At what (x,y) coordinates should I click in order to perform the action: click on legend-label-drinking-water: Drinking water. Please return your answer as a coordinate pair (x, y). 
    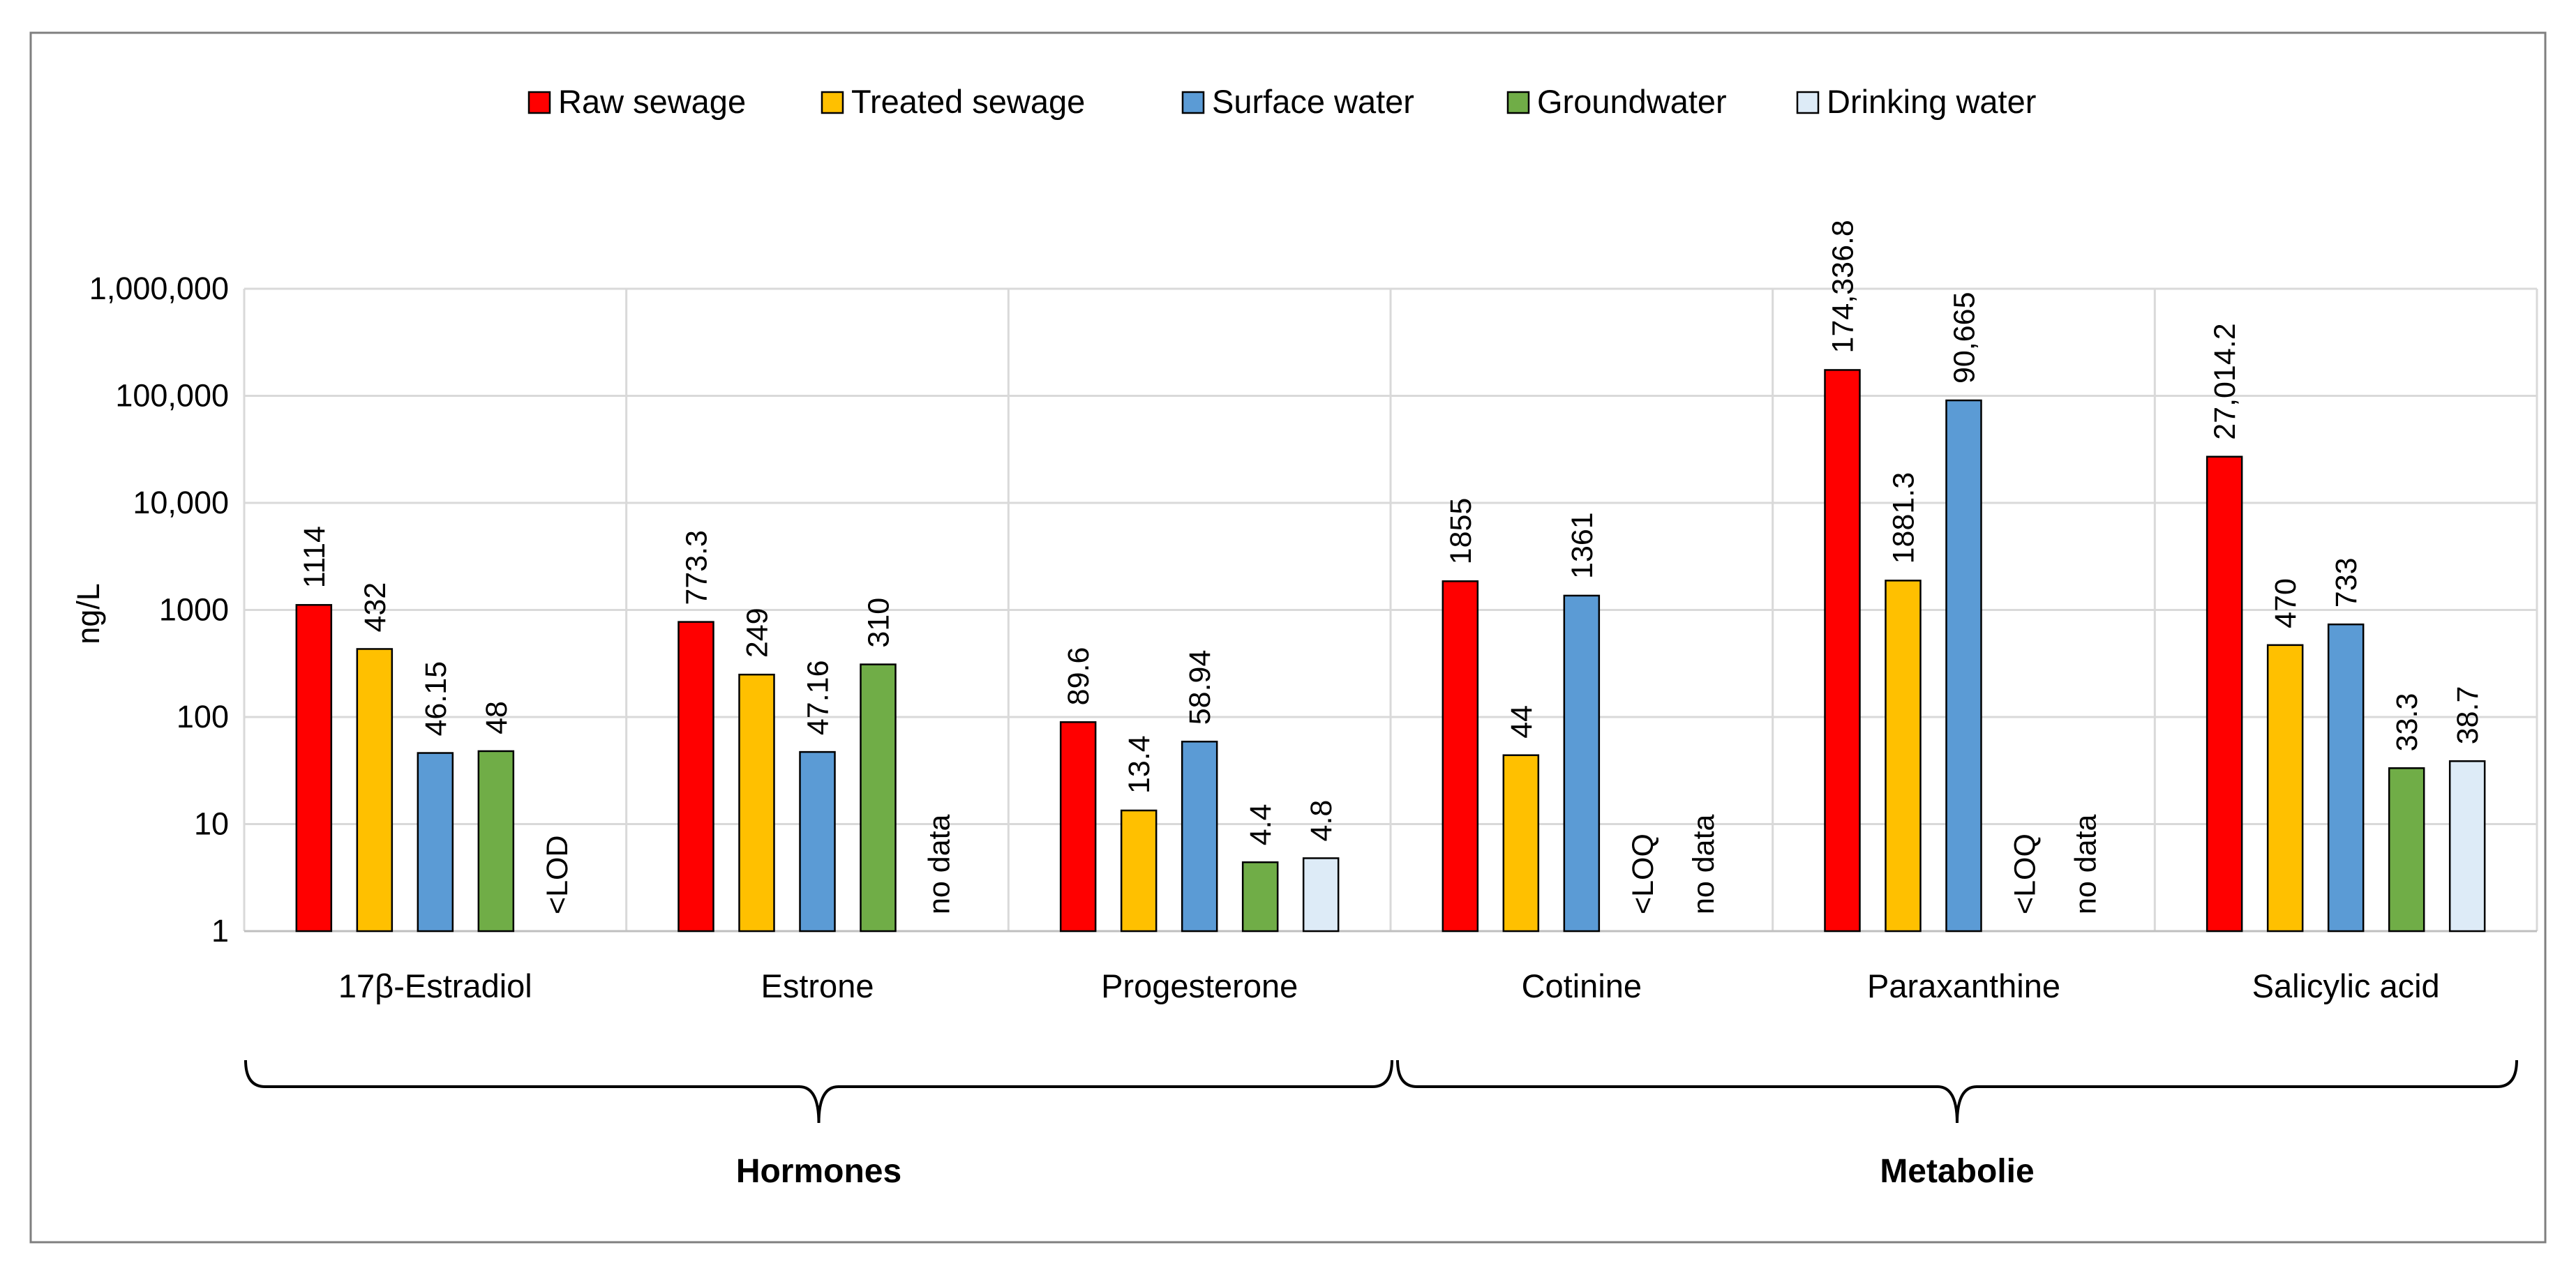
    Looking at the image, I should click on (1931, 102).